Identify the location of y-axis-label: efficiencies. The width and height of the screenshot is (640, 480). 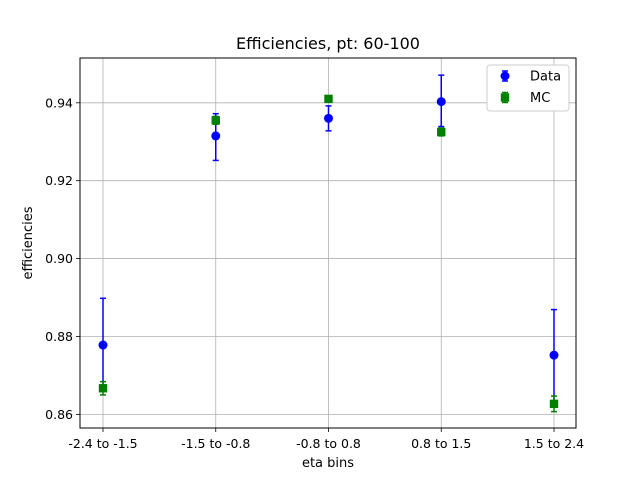
(28, 242).